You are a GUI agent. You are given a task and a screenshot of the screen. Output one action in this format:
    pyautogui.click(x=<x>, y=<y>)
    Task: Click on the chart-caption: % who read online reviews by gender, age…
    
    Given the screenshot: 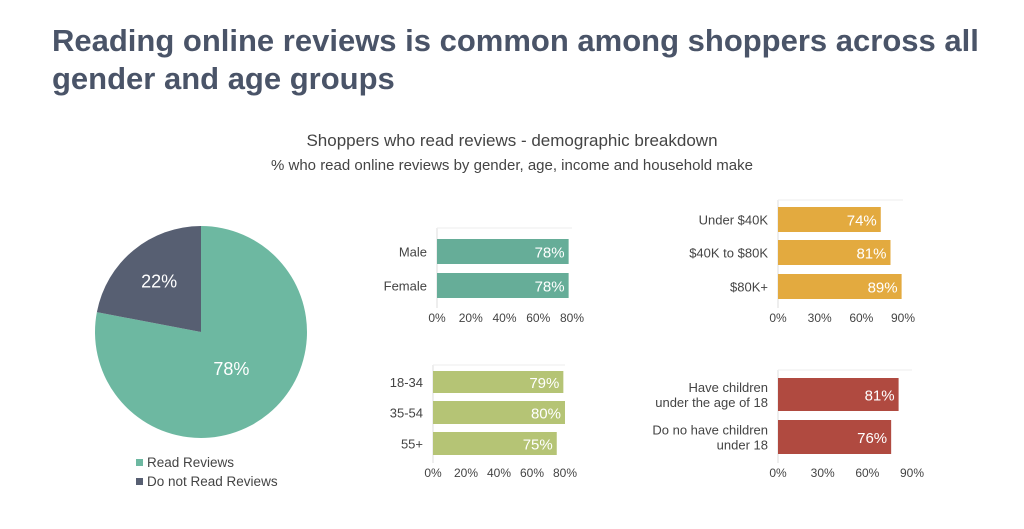 What is the action you would take?
    pyautogui.click(x=512, y=165)
    